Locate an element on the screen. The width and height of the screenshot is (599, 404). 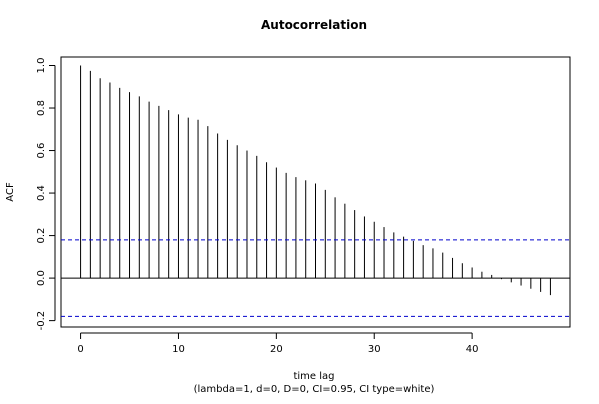
y-tick-label-2: 0.2 is located at coordinates (41, 236).